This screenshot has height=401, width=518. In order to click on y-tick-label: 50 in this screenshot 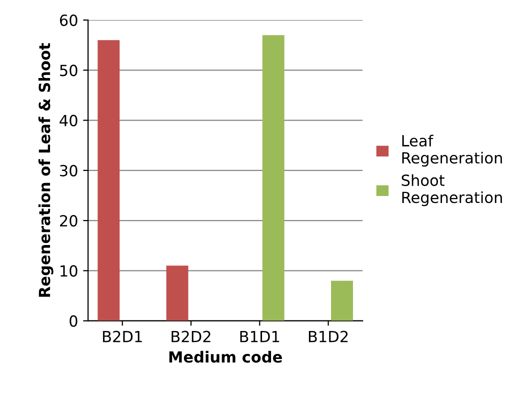, I will do `click(69, 70)`.